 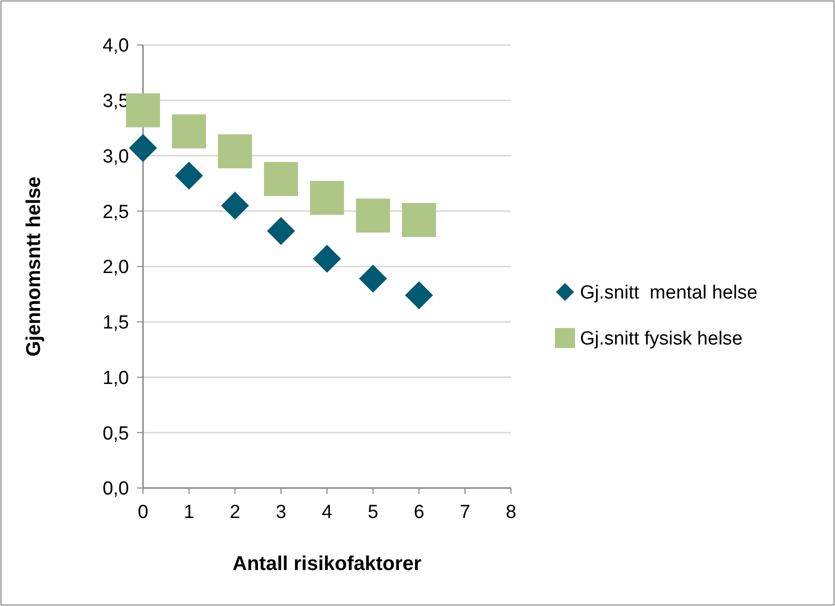 What do you see at coordinates (115, 433) in the screenshot?
I see `y-tick-label: 0,5` at bounding box center [115, 433].